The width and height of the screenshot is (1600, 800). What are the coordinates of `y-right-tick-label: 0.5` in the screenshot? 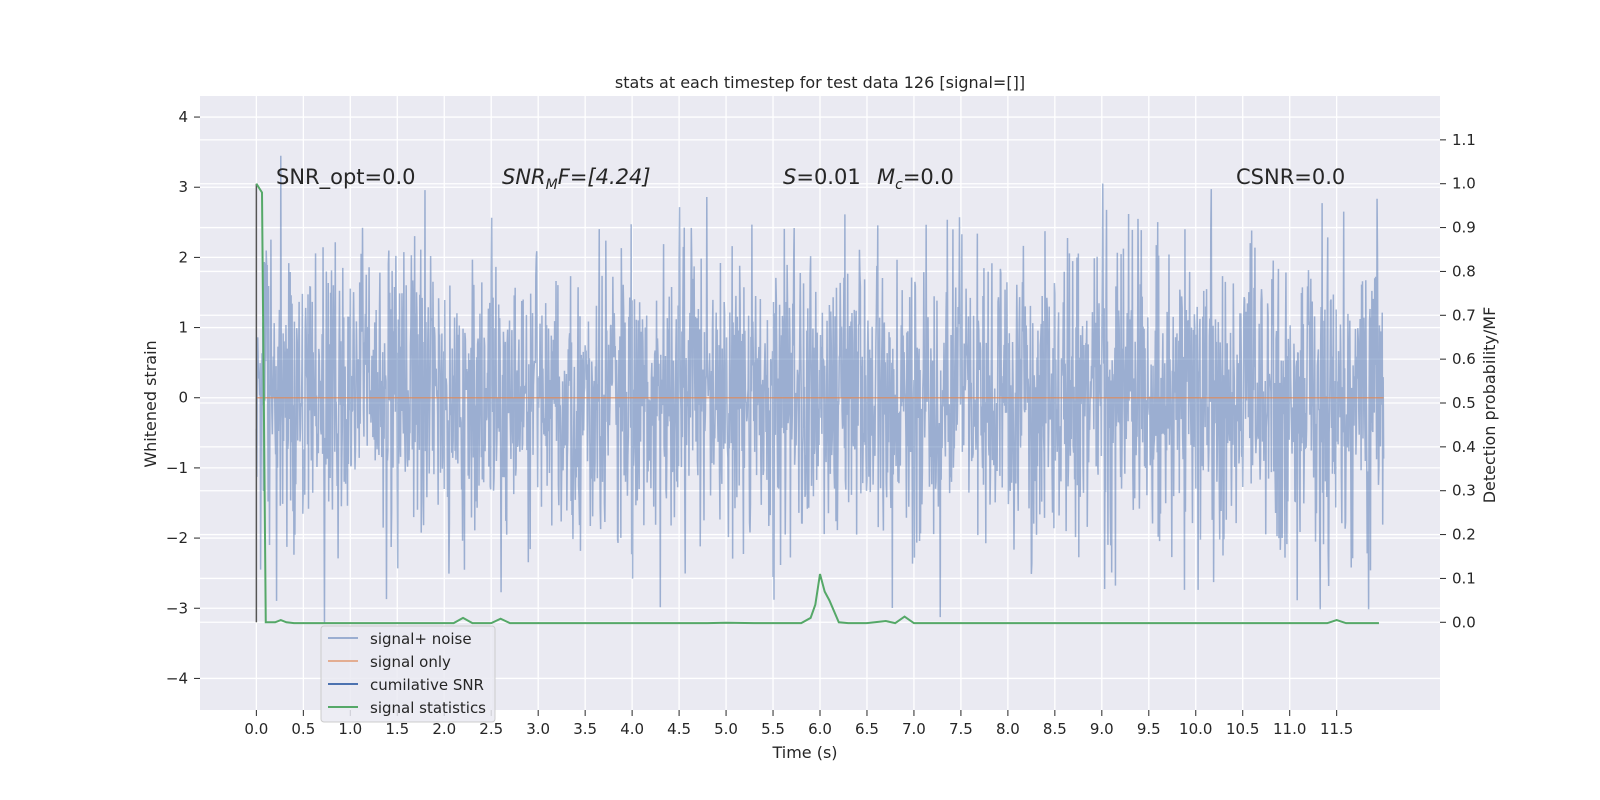 It's located at (1464, 403).